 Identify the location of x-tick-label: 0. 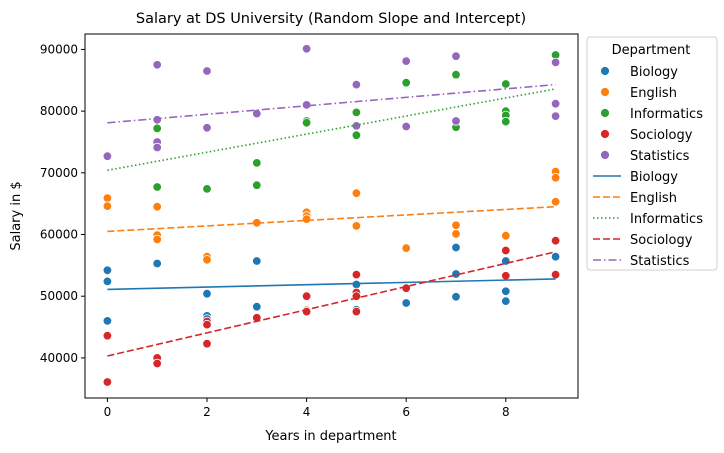
(108, 412).